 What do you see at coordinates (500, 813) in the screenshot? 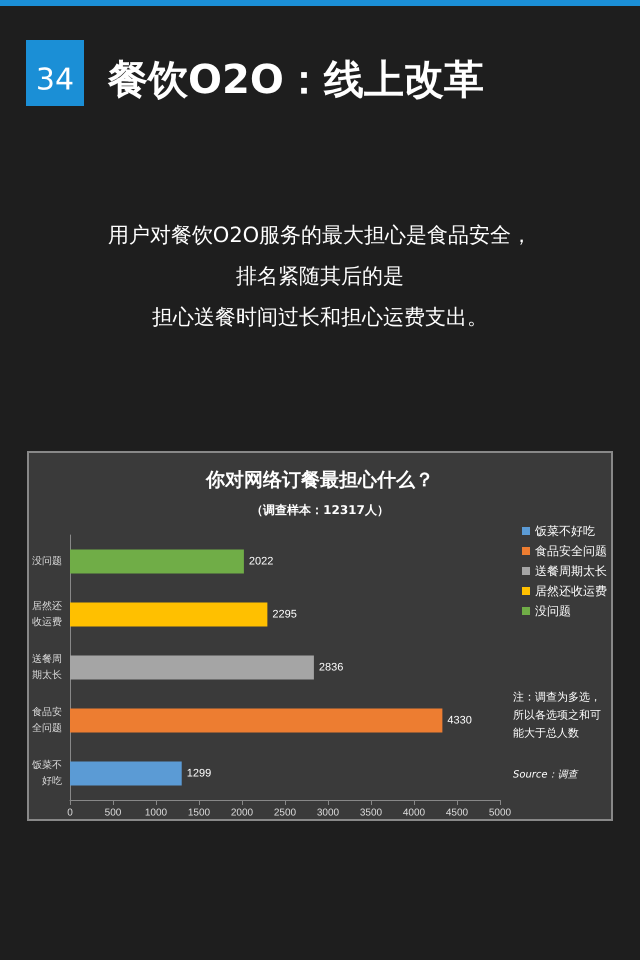
I see `x-tick-label: 5000` at bounding box center [500, 813].